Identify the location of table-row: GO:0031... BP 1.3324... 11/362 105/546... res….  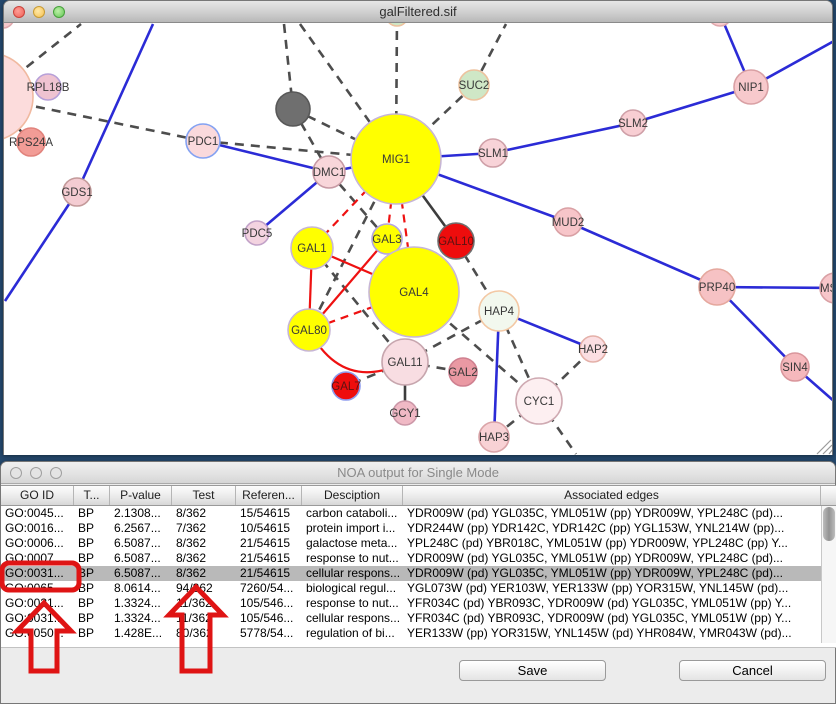
(411, 603).